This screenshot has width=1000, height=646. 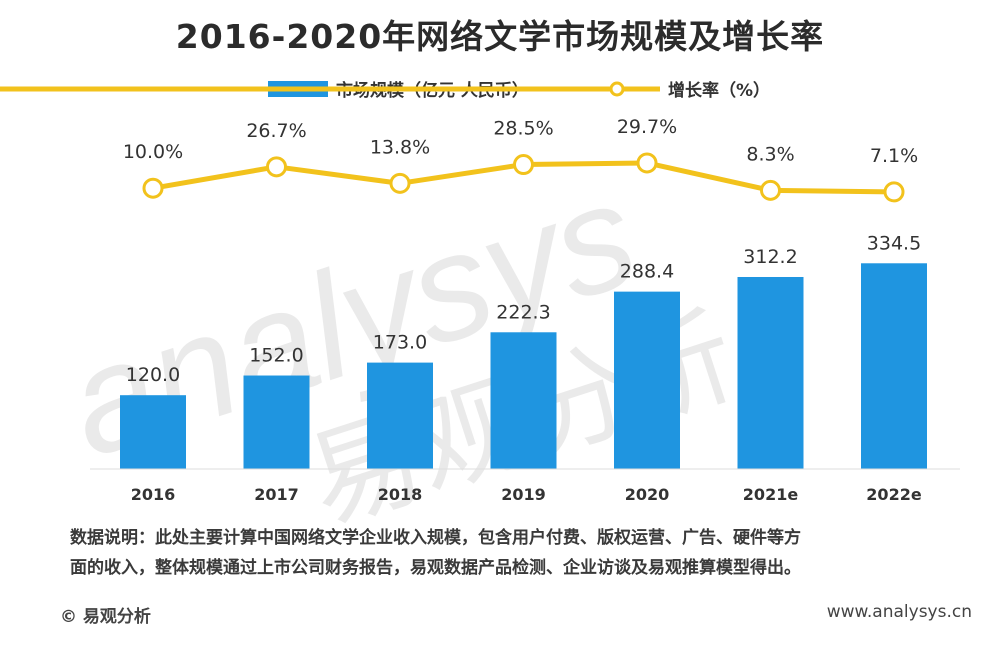 I want to click on x-axis-ticks: 2016 2017 2018 2019 2020 2021e 2022e, so click(x=526, y=494).